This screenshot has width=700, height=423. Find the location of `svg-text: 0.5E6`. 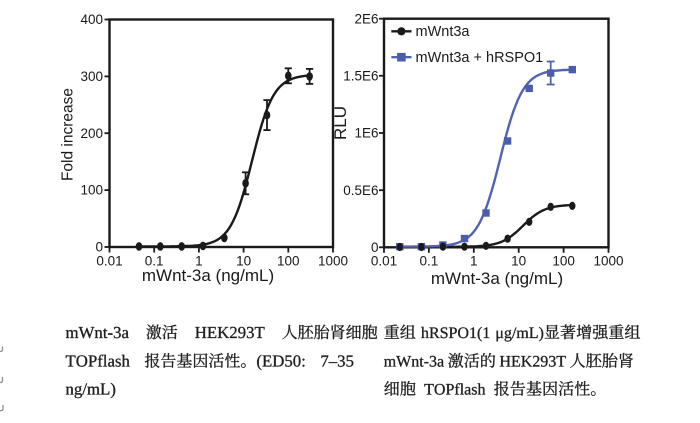

svg-text: 0.5E6 is located at coordinates (360, 190).